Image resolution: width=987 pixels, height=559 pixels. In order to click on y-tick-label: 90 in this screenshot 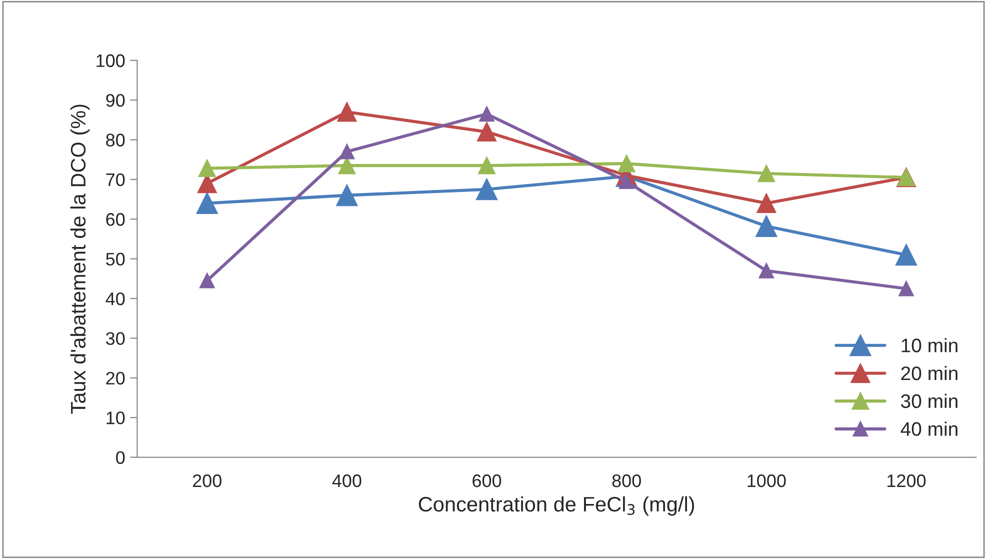, I will do `click(115, 100)`.